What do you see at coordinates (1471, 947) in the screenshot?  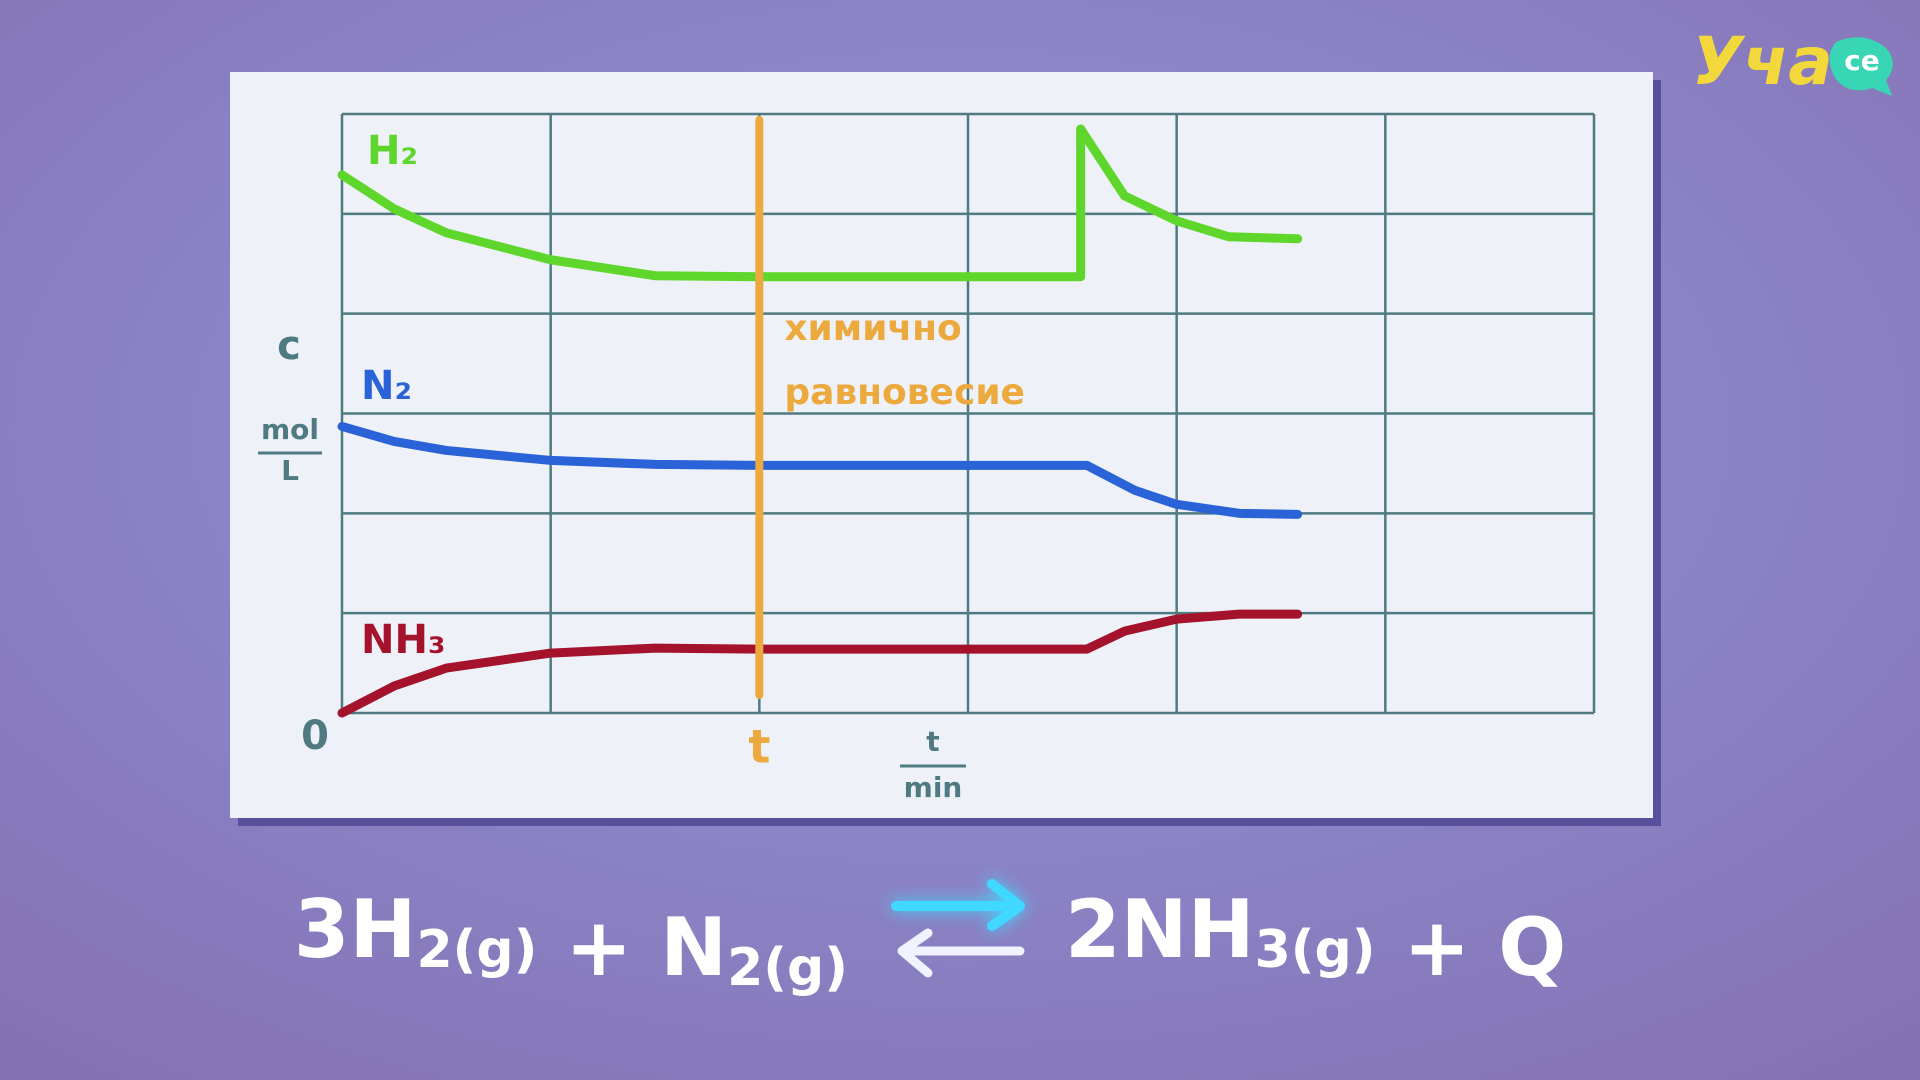 I see `equation-term: + Q` at bounding box center [1471, 947].